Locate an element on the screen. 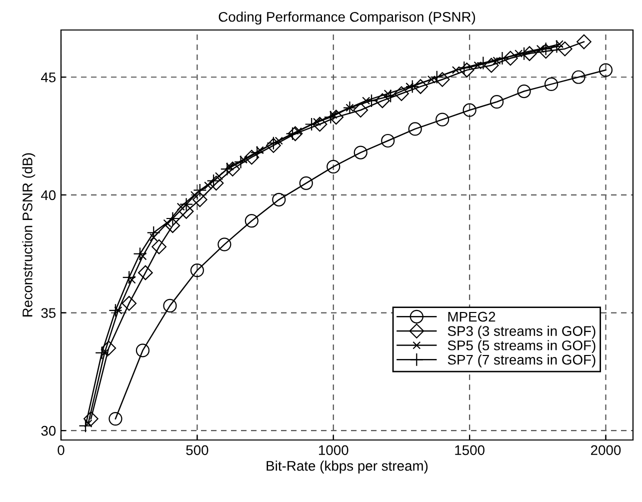 The height and width of the screenshot is (502, 642). legend-label: SP5 (5 streams in GOF) is located at coordinates (522, 347).